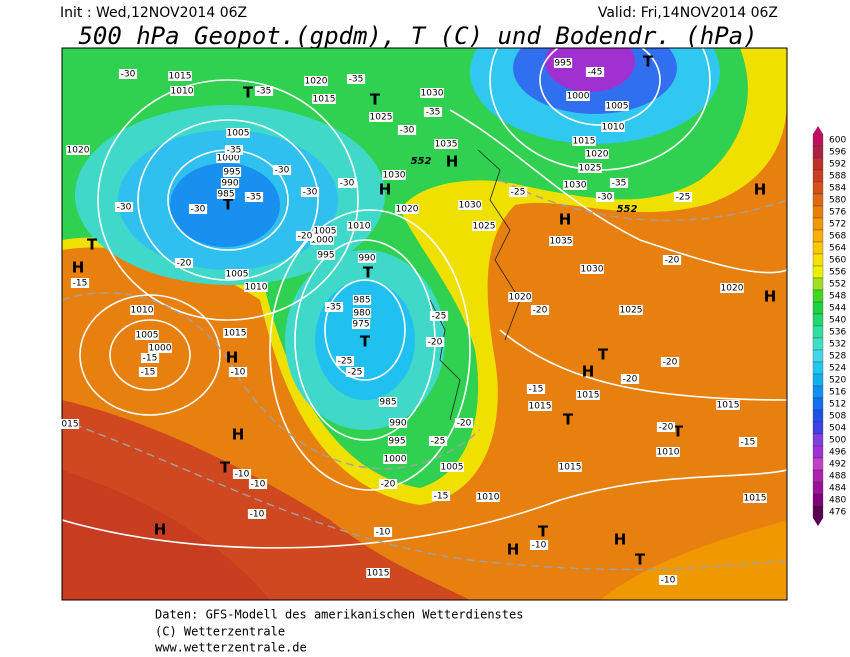 The image size is (850, 657). Describe the element at coordinates (837, 489) in the screenshot. I see `colorbar-label: 484` at that location.